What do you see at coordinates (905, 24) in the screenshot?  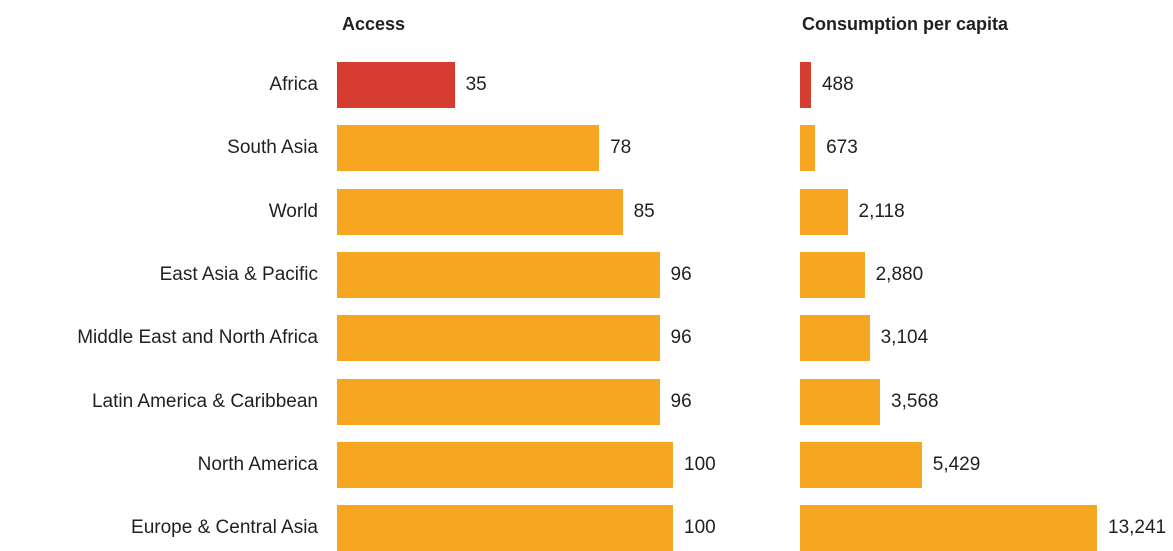 I see `consumption-chart-title: Consumption per capita` at bounding box center [905, 24].